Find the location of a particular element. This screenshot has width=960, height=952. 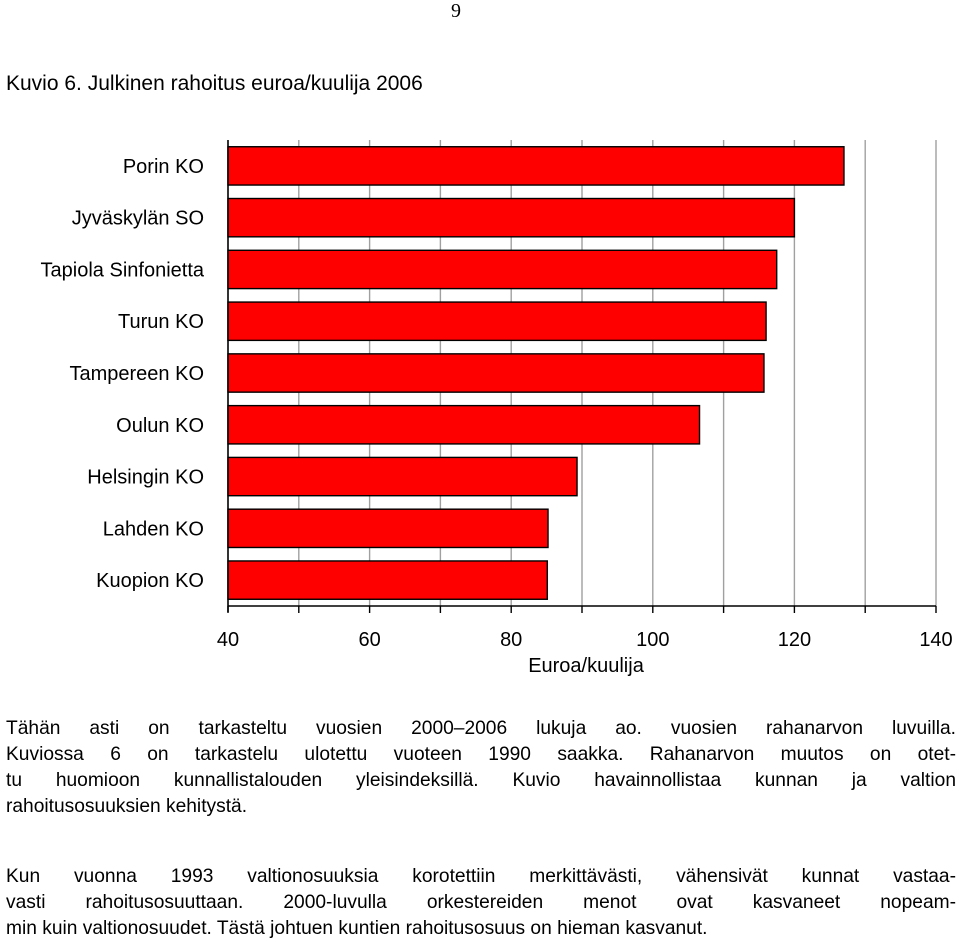

figure-label: Kuvio 6. is located at coordinates (44, 83).